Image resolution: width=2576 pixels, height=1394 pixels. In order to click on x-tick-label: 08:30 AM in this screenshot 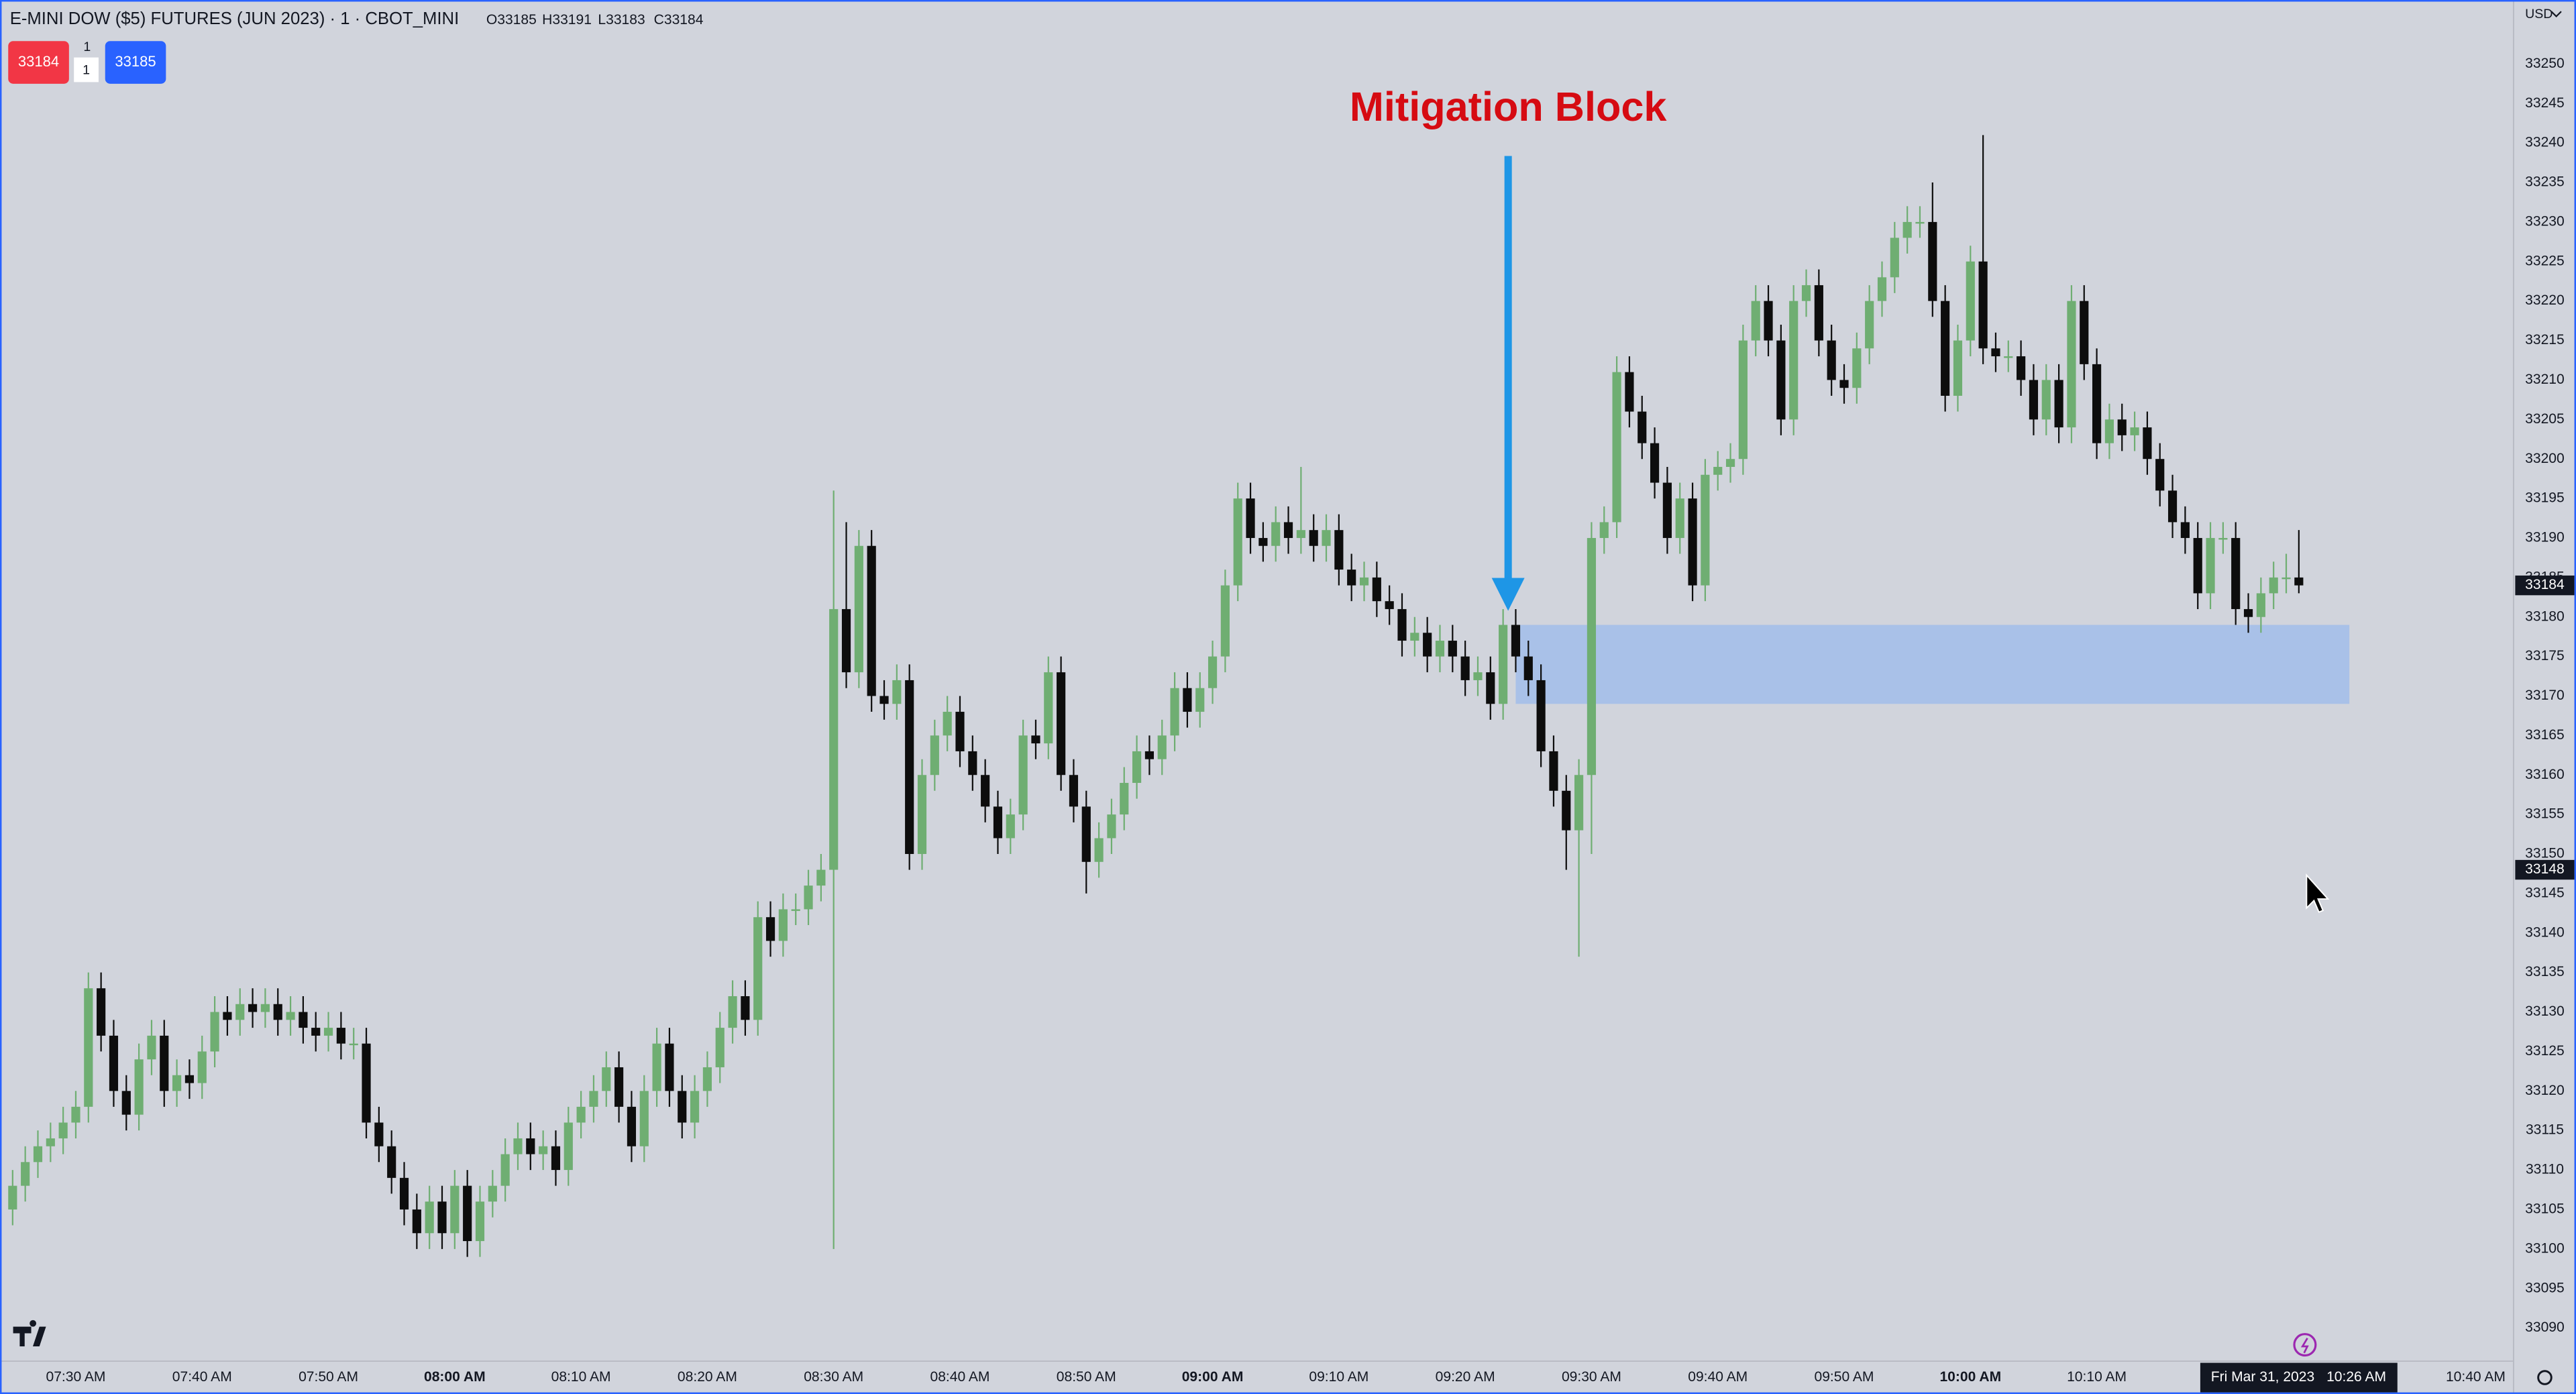, I will do `click(833, 1377)`.